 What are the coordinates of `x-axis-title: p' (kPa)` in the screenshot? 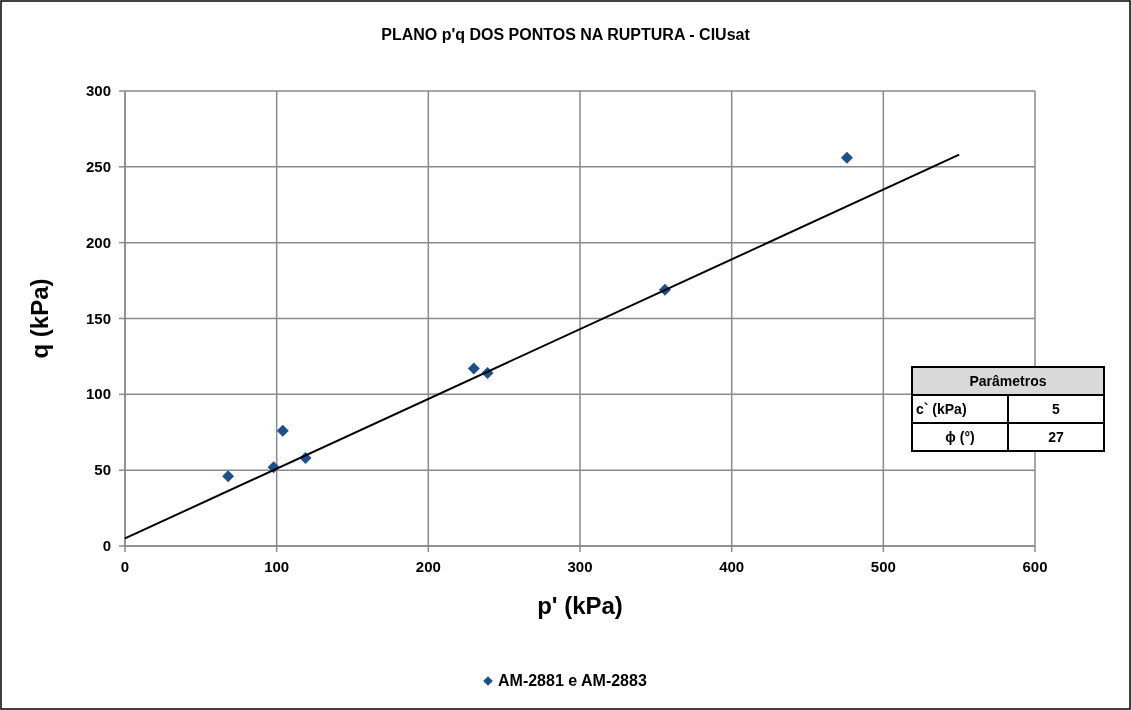 It's located at (580, 605).